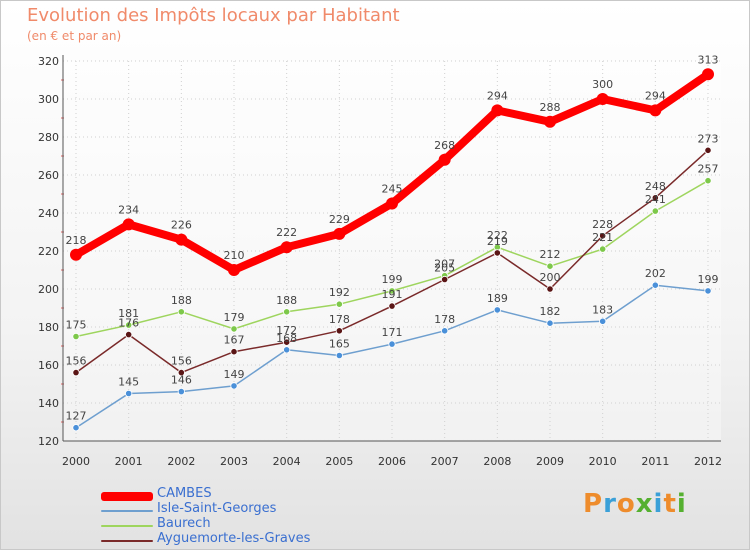 The height and width of the screenshot is (550, 750). I want to click on data-label: 183, so click(602, 309).